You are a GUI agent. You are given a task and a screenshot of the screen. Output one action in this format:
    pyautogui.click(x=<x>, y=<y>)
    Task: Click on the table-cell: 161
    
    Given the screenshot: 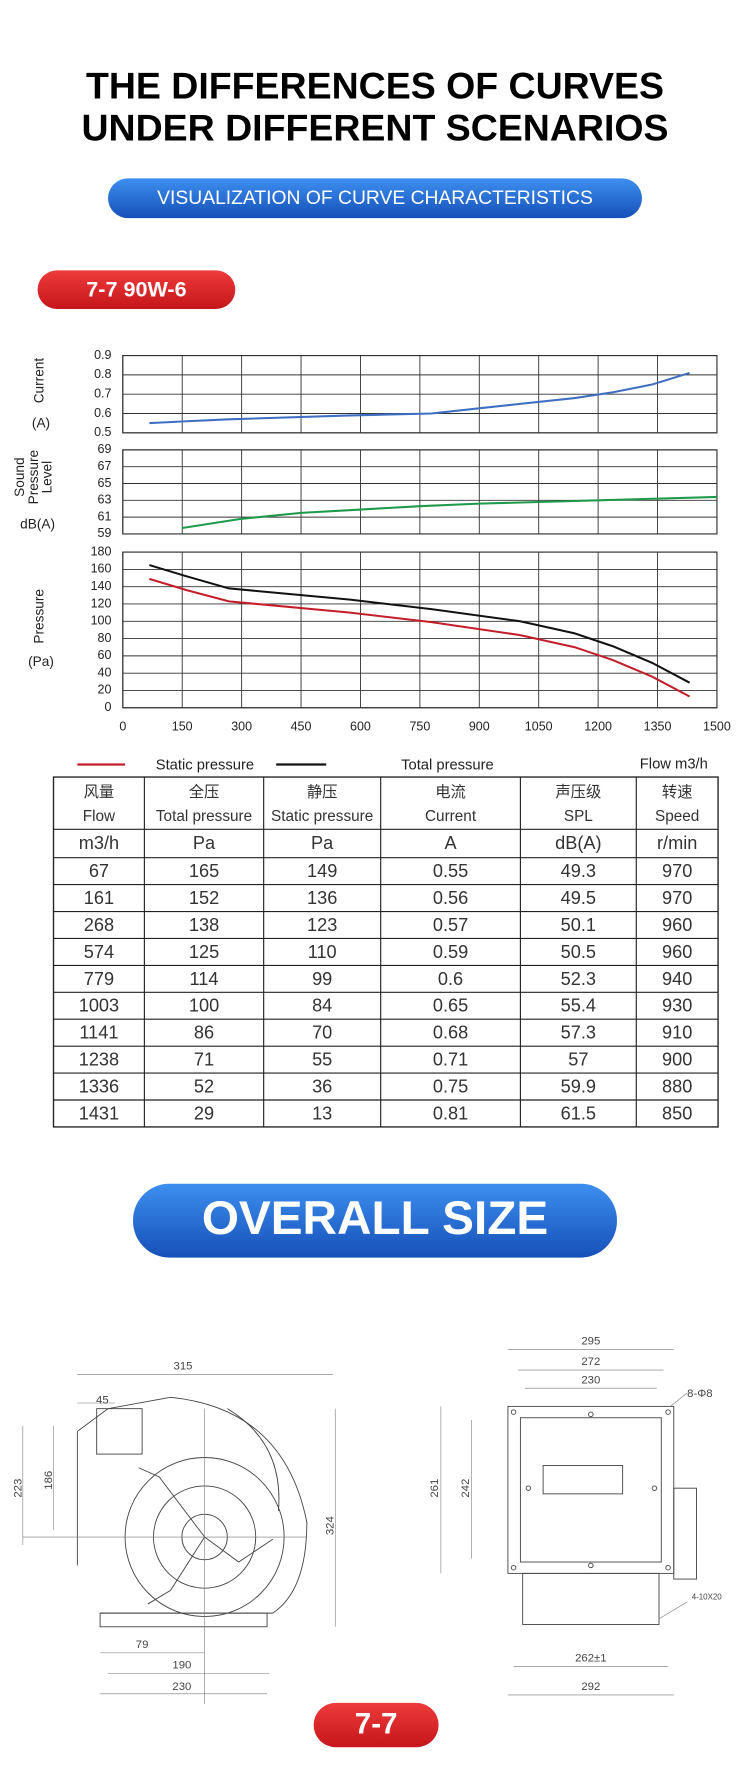 What is the action you would take?
    pyautogui.click(x=99, y=898)
    